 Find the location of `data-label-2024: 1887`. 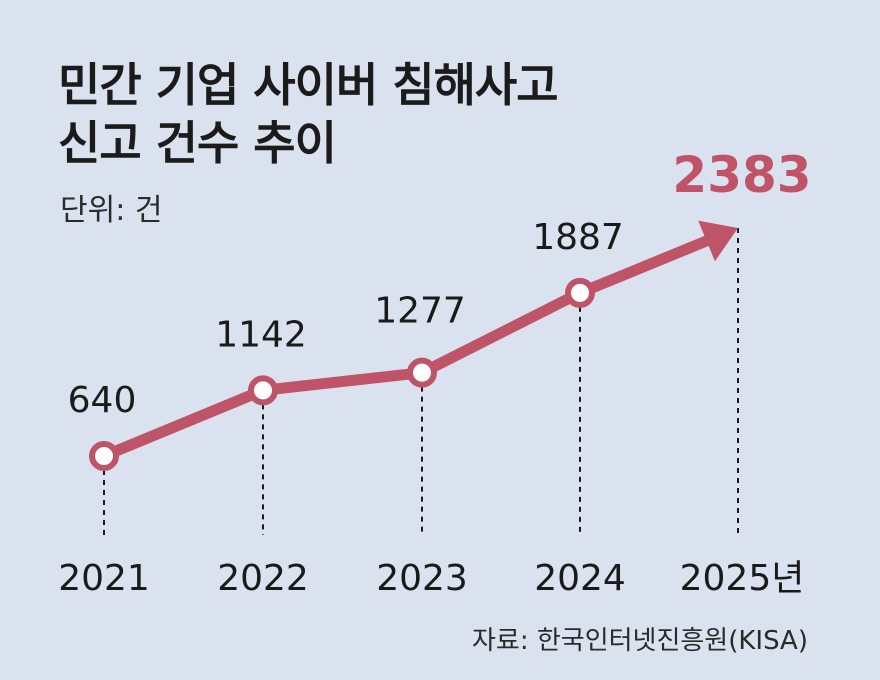

data-label-2024: 1887 is located at coordinates (578, 237).